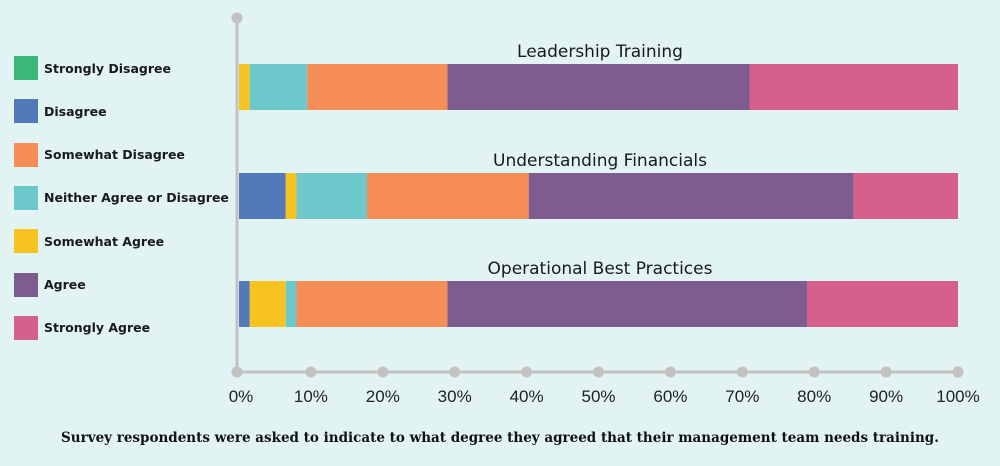 The width and height of the screenshot is (1000, 466). What do you see at coordinates (455, 396) in the screenshot?
I see `x-tick-label: 30%` at bounding box center [455, 396].